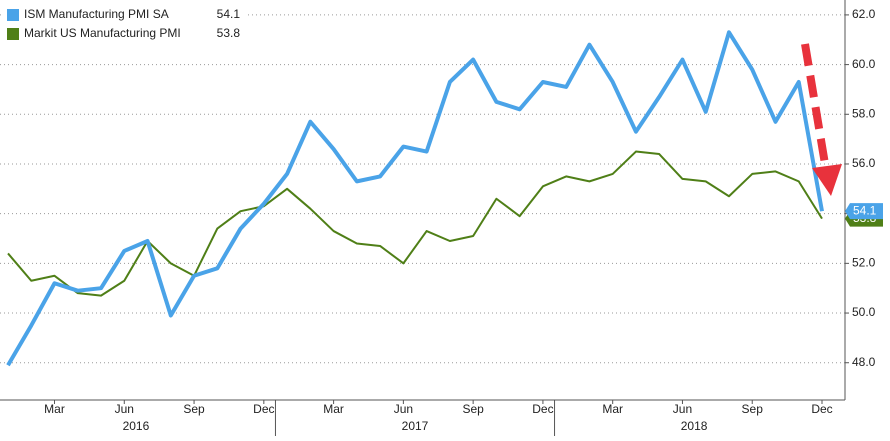 This screenshot has height=441, width=890. What do you see at coordinates (229, 33) in the screenshot?
I see `legend-value: 53.8` at bounding box center [229, 33].